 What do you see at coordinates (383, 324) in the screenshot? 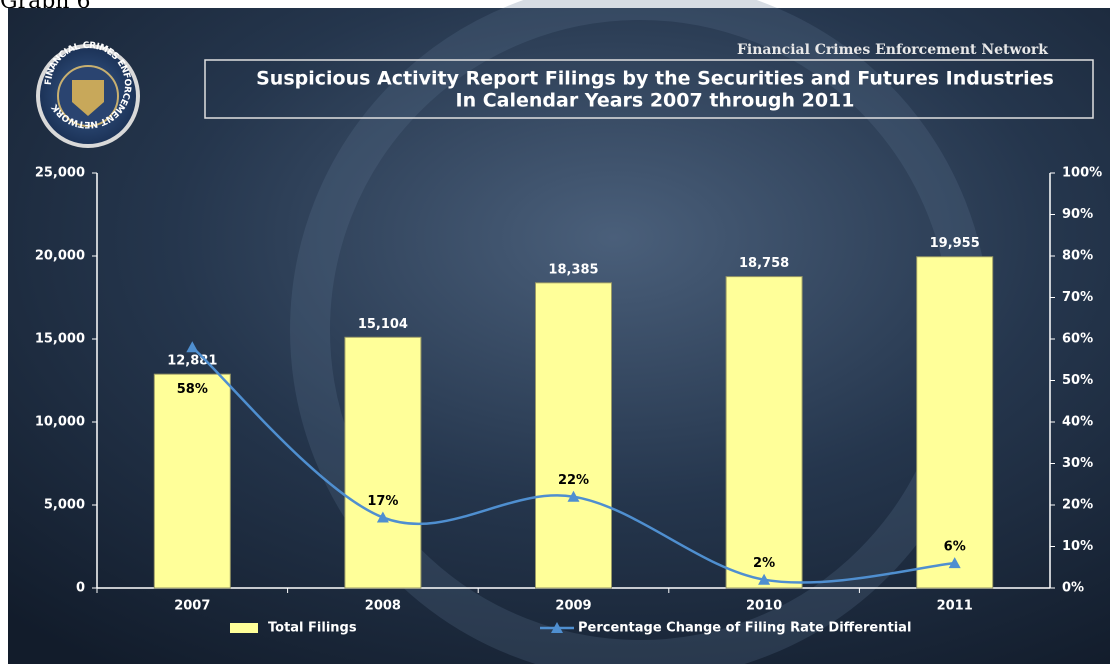
I see `bar-value-label: 15,104` at bounding box center [383, 324].